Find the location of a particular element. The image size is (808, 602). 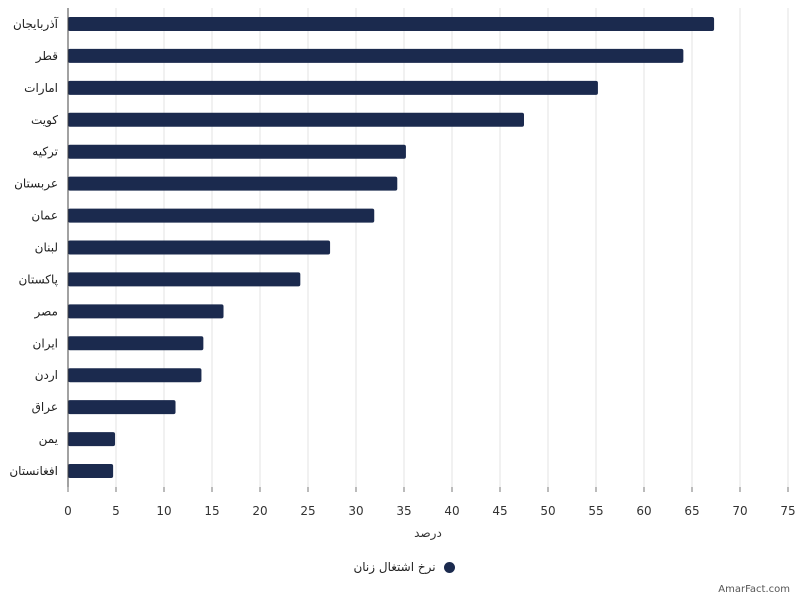

watermark: AmarFact.com is located at coordinates (754, 589).